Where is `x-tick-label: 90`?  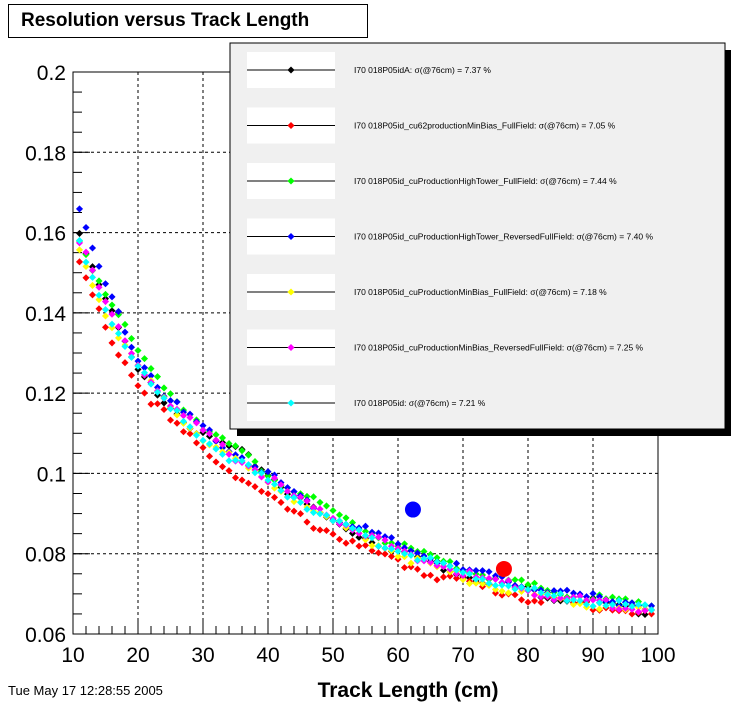
x-tick-label: 90 is located at coordinates (592, 655).